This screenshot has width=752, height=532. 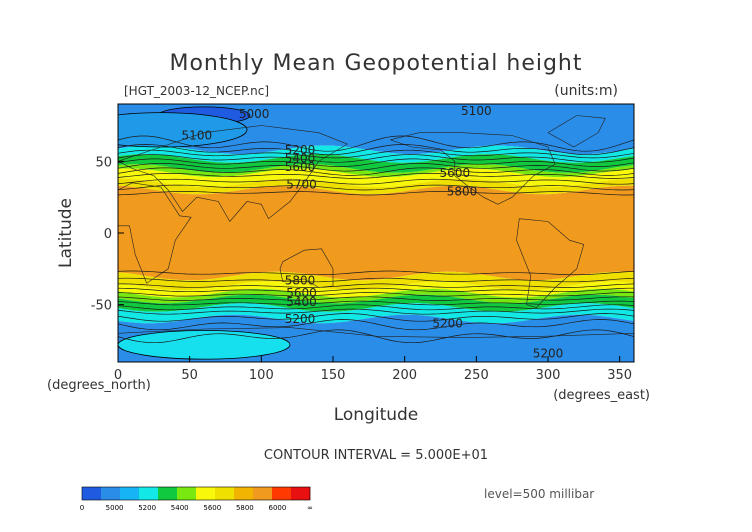 I want to click on x-tick-label-250: 250, so click(x=476, y=375).